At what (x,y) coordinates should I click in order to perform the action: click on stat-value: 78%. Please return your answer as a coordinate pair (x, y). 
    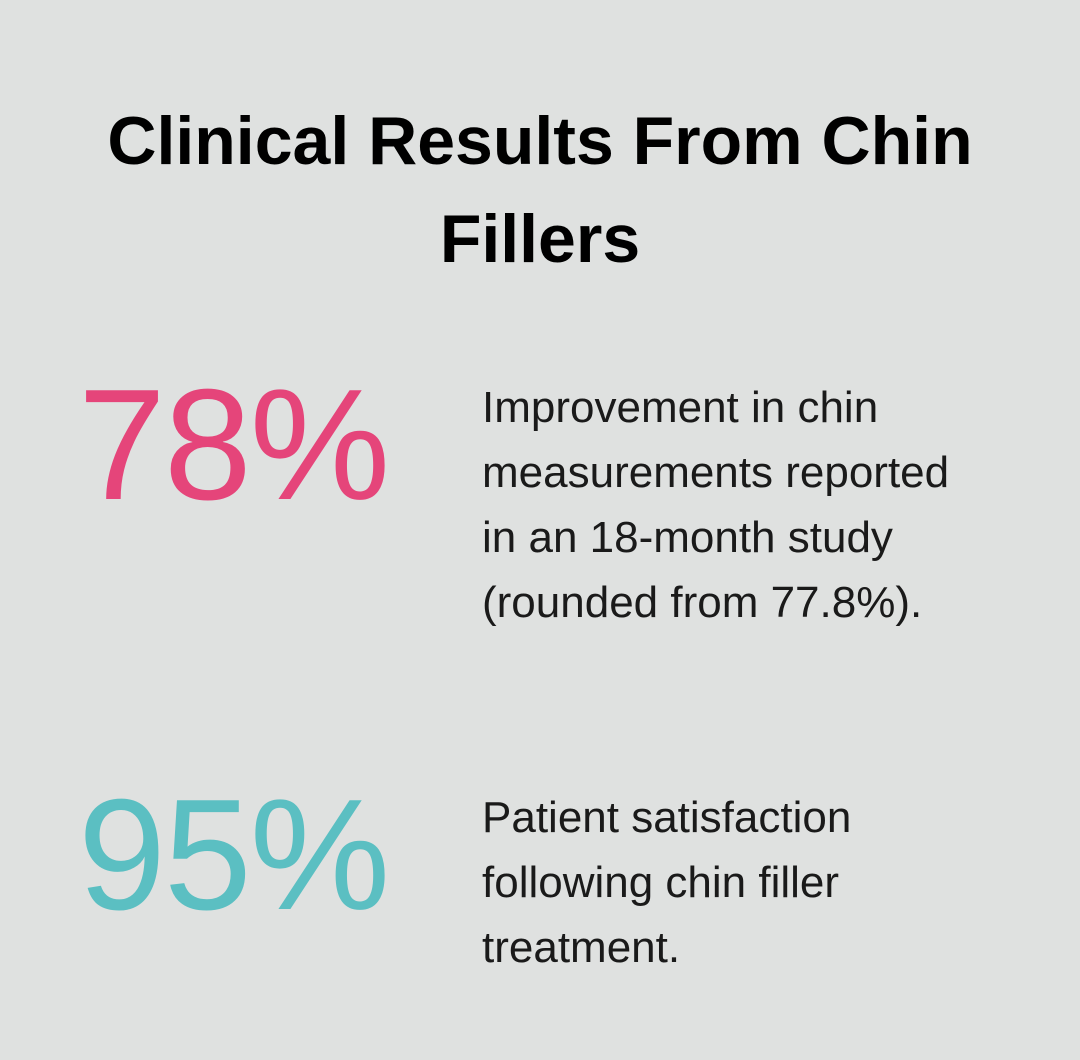
    Looking at the image, I should click on (234, 445).